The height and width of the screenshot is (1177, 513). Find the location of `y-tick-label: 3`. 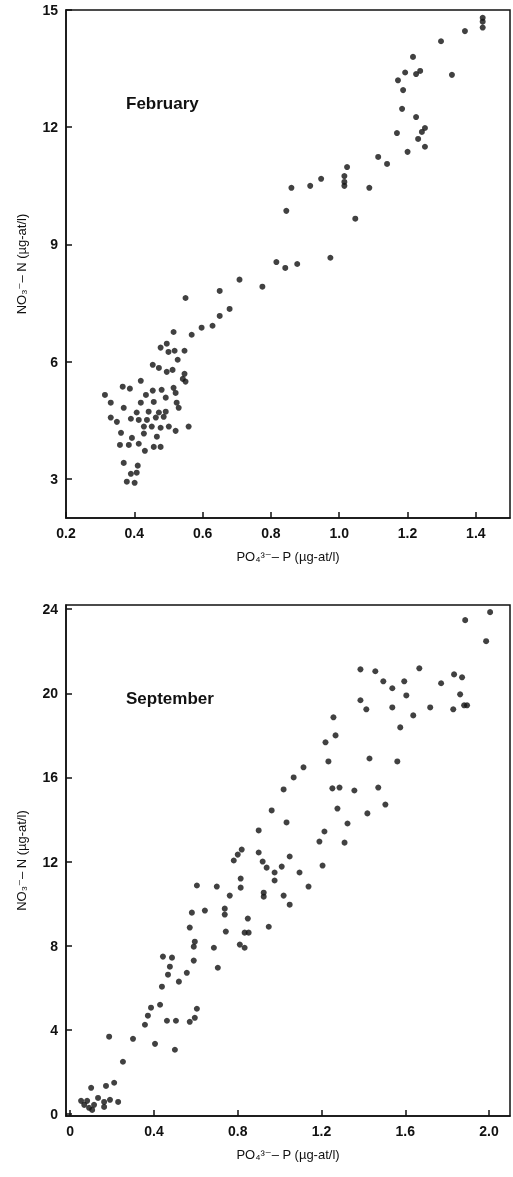

y-tick-label: 3 is located at coordinates (54, 478).